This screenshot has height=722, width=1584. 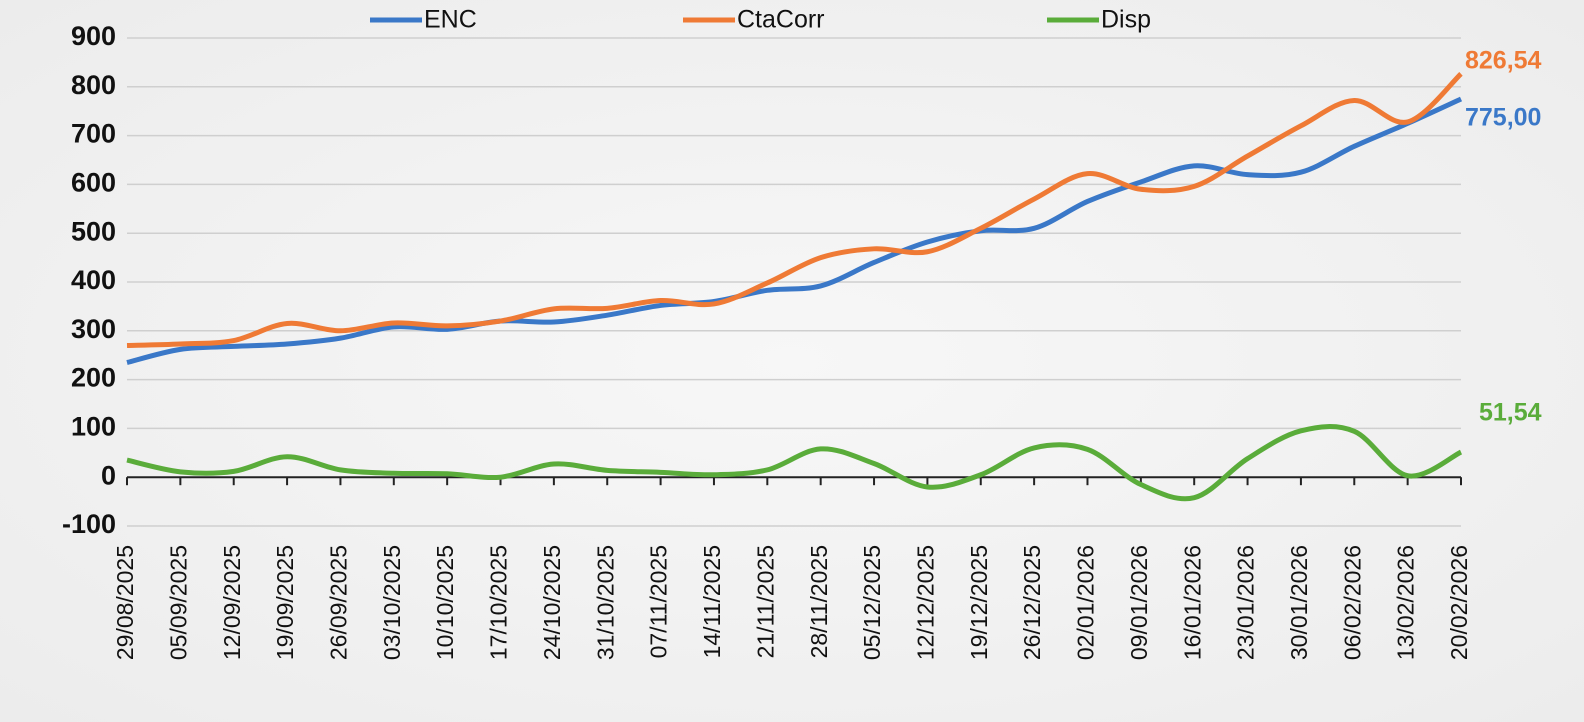 I want to click on x-tick-label: 31/10/2025, so click(x=605, y=602).